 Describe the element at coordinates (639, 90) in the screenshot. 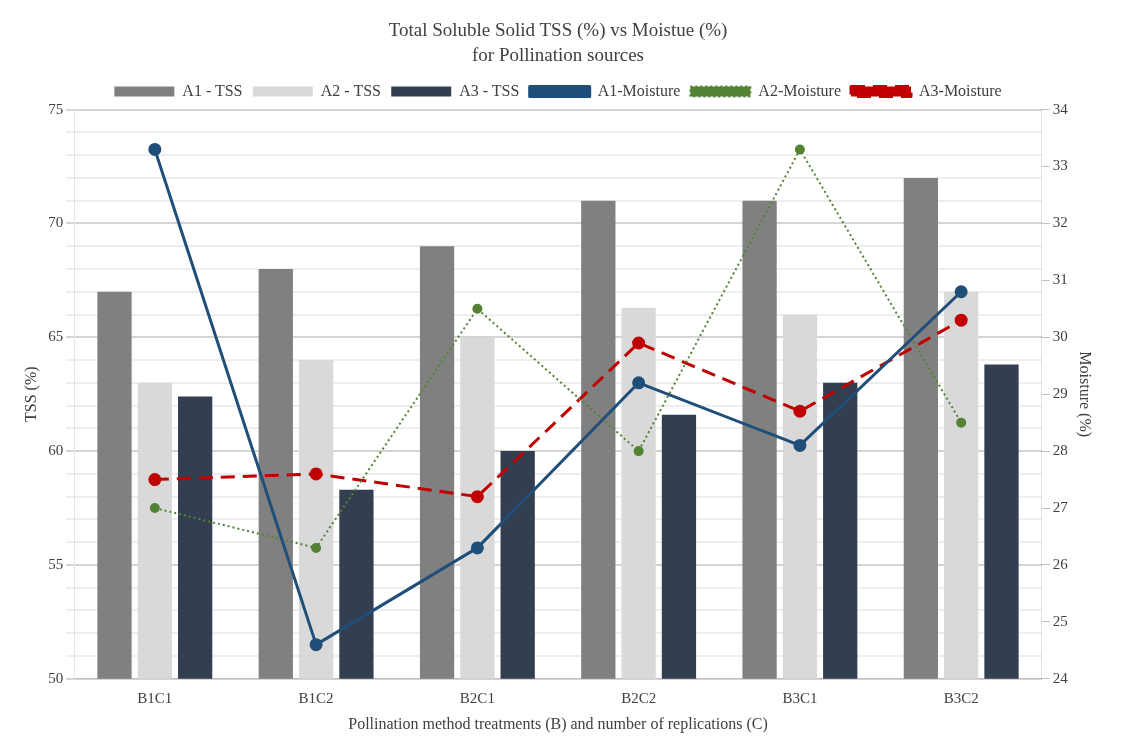

I see `legend-label: A1-Moisture` at that location.